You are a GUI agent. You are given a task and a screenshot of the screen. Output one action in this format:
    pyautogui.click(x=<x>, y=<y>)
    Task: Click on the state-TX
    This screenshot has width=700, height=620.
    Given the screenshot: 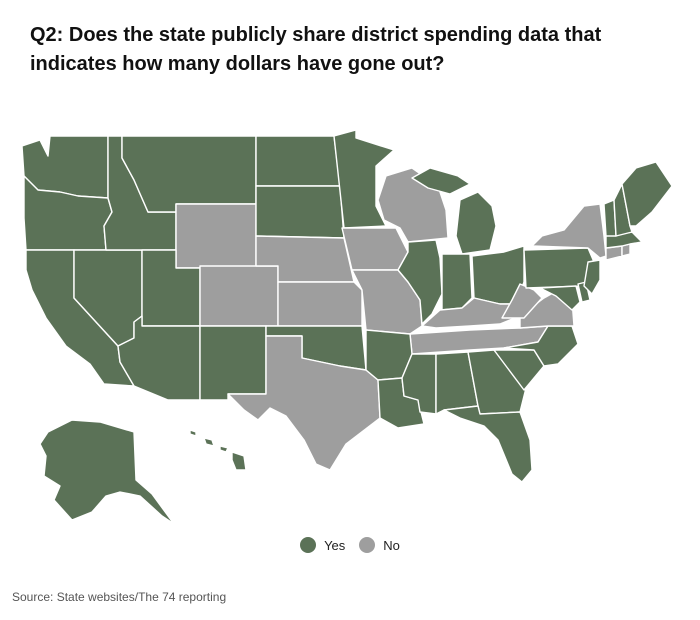 What is the action you would take?
    pyautogui.click(x=304, y=403)
    